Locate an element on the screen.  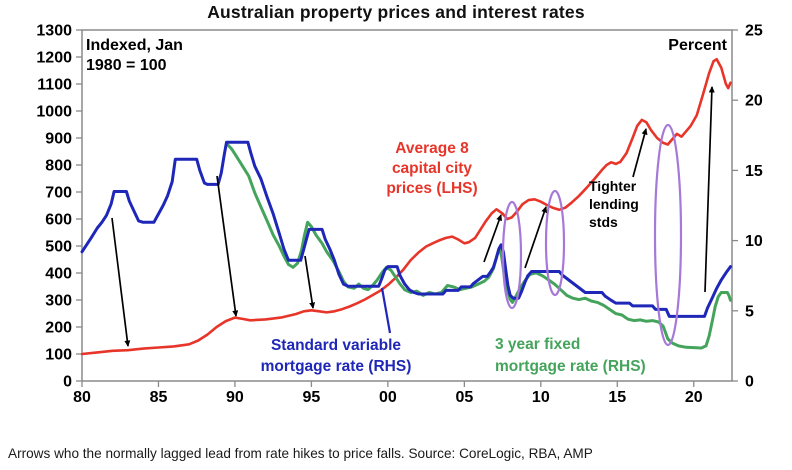
svg-text: 1000 is located at coordinates (54, 112).